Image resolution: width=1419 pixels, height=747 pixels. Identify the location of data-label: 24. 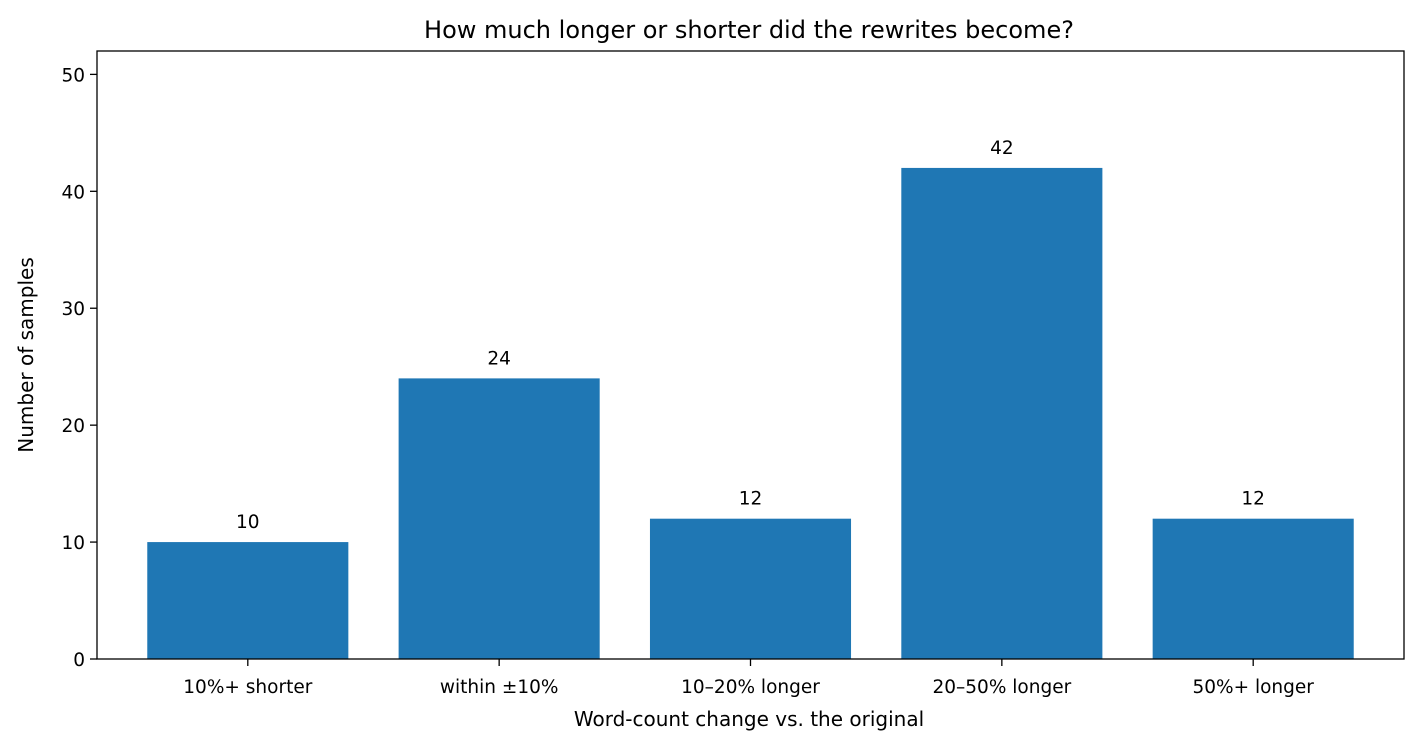
(499, 358).